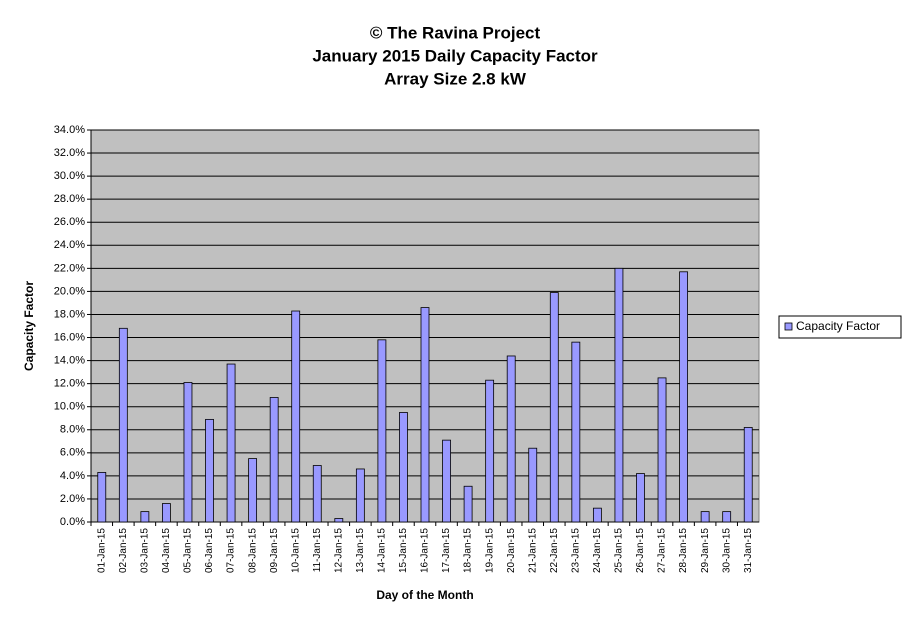  What do you see at coordinates (101, 550) in the screenshot?
I see `x-tick-label: 01-Jan-15` at bounding box center [101, 550].